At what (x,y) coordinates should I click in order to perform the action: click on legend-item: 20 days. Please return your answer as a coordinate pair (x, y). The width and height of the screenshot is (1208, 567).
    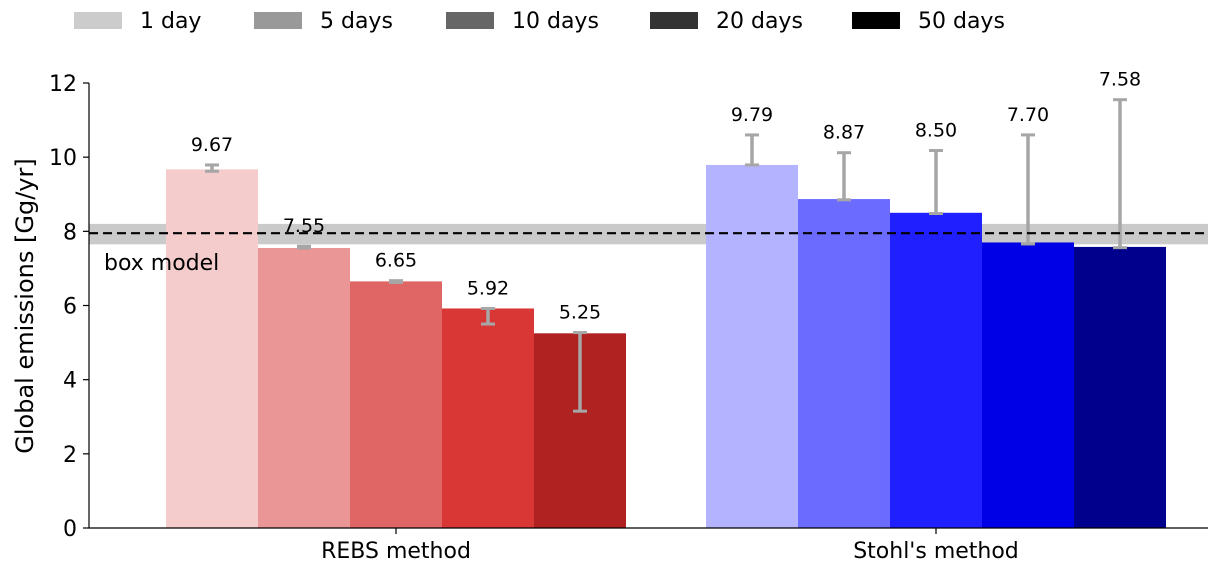
    Looking at the image, I should click on (726, 21).